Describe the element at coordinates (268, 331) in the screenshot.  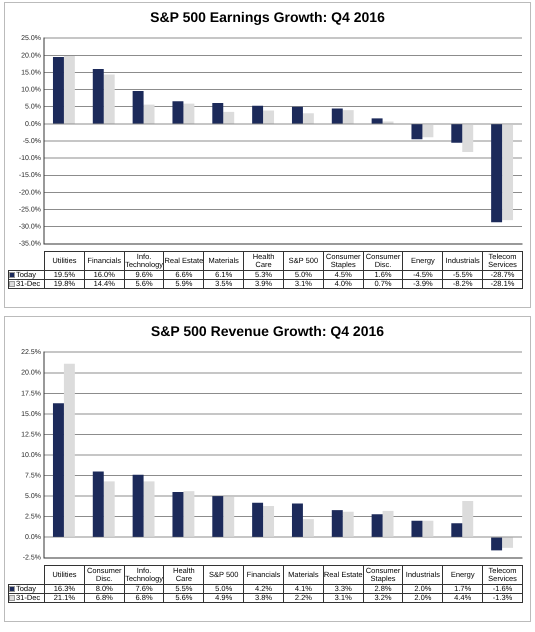
I see `chart-title: S&P 500 Revenue Growth: Q4 2016` at that location.